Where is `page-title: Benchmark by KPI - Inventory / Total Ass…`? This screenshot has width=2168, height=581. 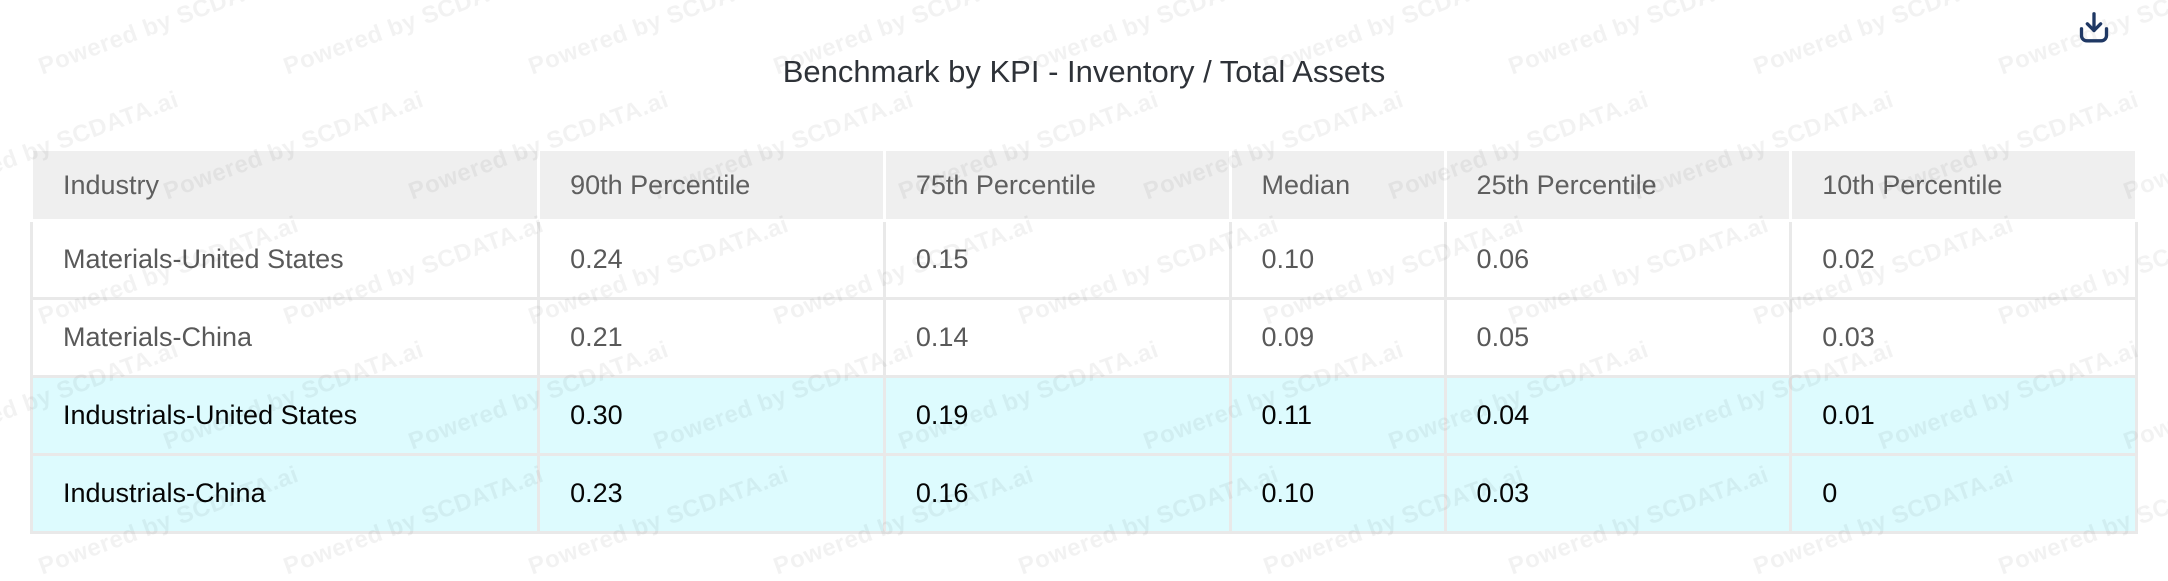
page-title: Benchmark by KPI - Inventory / Total Ass… is located at coordinates (1084, 71).